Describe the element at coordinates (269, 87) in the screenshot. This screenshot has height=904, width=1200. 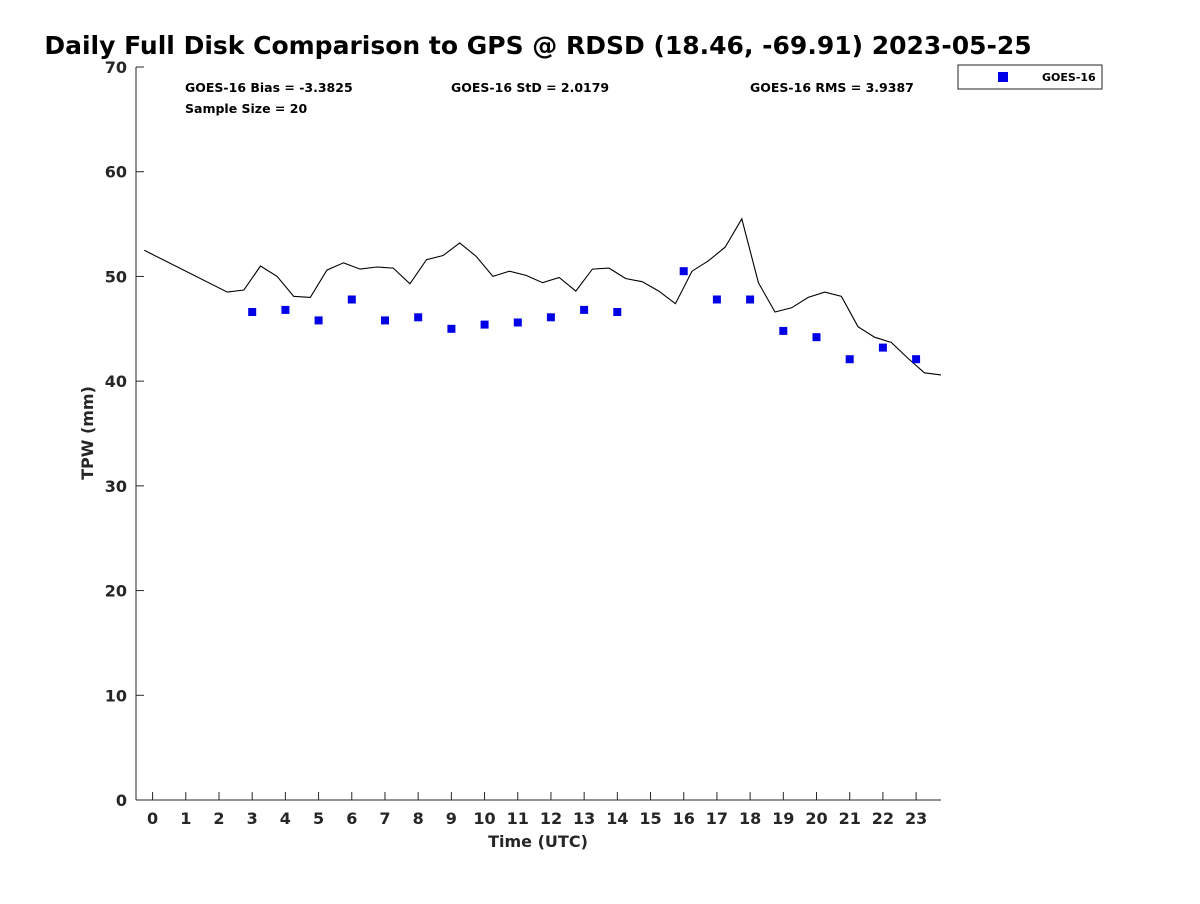
I see `bias-stat: GOES-16 Bias = -3.3825` at that location.